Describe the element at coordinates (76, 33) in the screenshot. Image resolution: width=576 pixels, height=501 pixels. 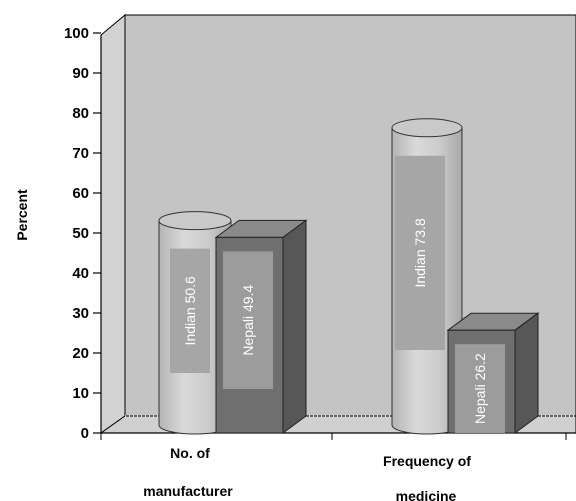
I see `y-tick-label-10: 100` at that location.